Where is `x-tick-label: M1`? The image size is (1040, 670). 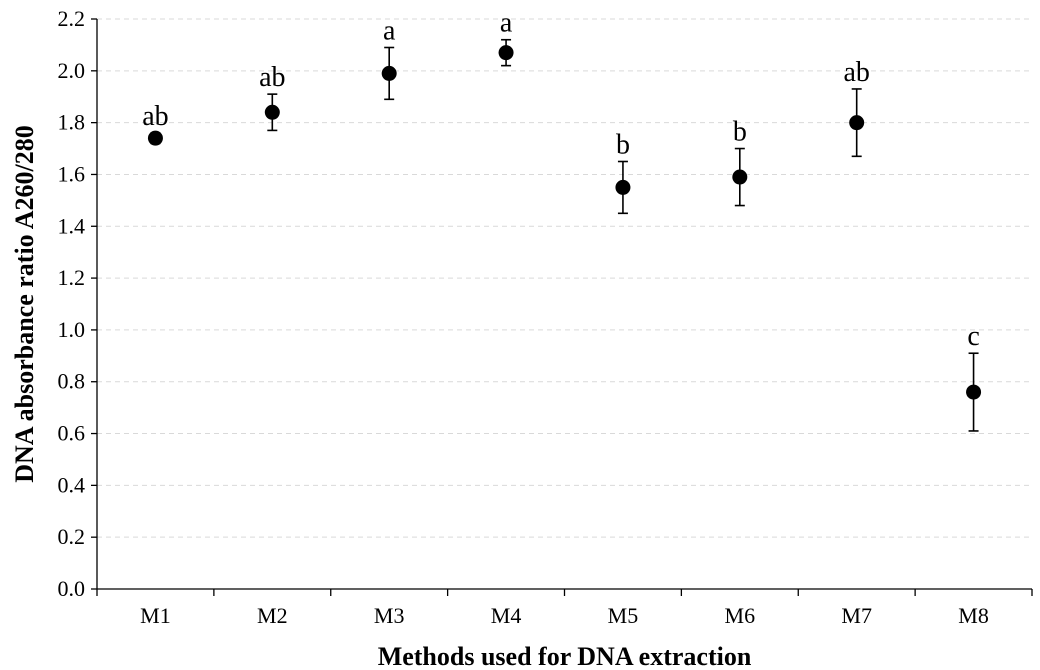 x-tick-label: M1 is located at coordinates (155, 615).